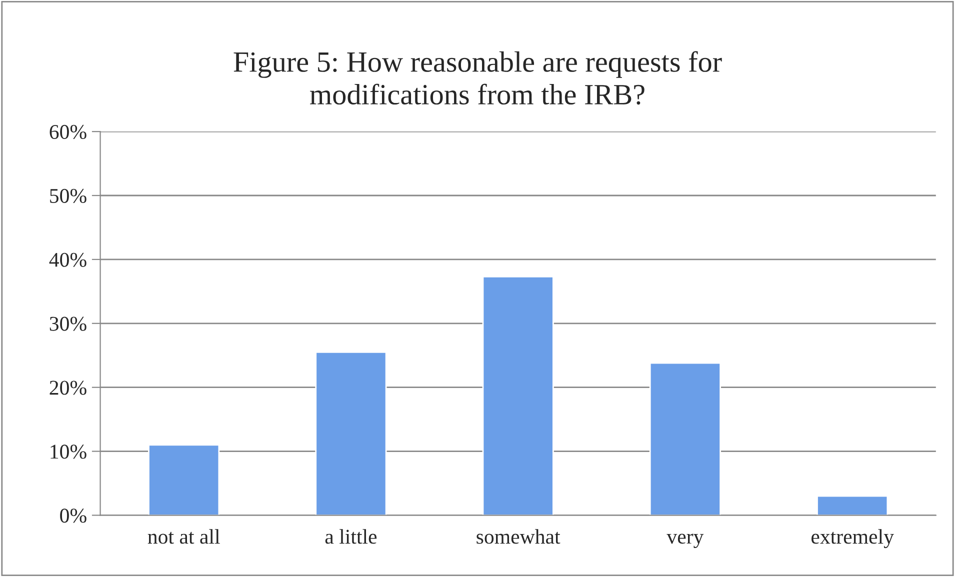 The width and height of the screenshot is (955, 577). I want to click on y-tick-label: 20%, so click(68, 387).